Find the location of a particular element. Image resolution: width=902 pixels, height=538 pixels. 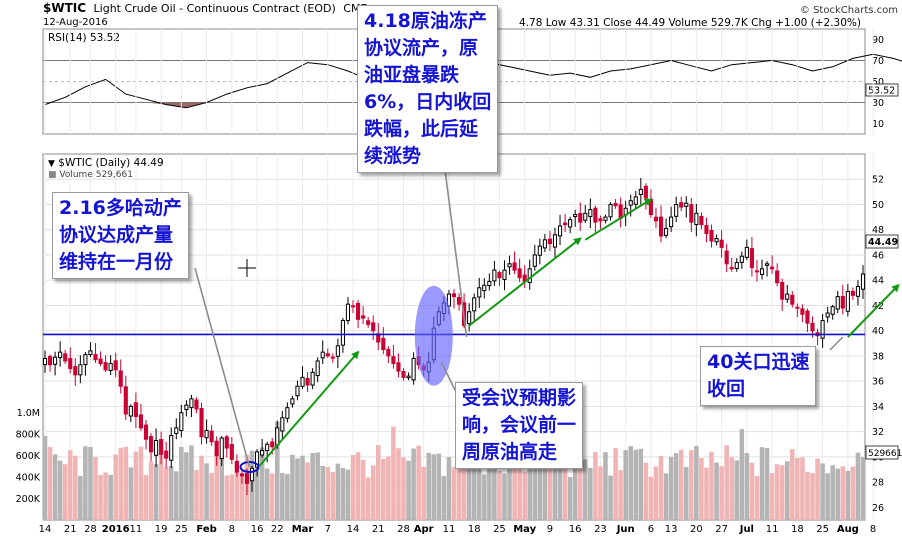

price-tick-label: 50 is located at coordinates (878, 205).